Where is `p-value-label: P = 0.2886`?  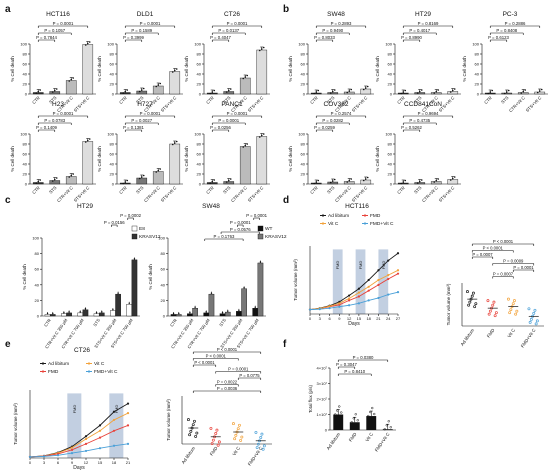 p-value-label: P = 0.2886 is located at coordinates (515, 23).